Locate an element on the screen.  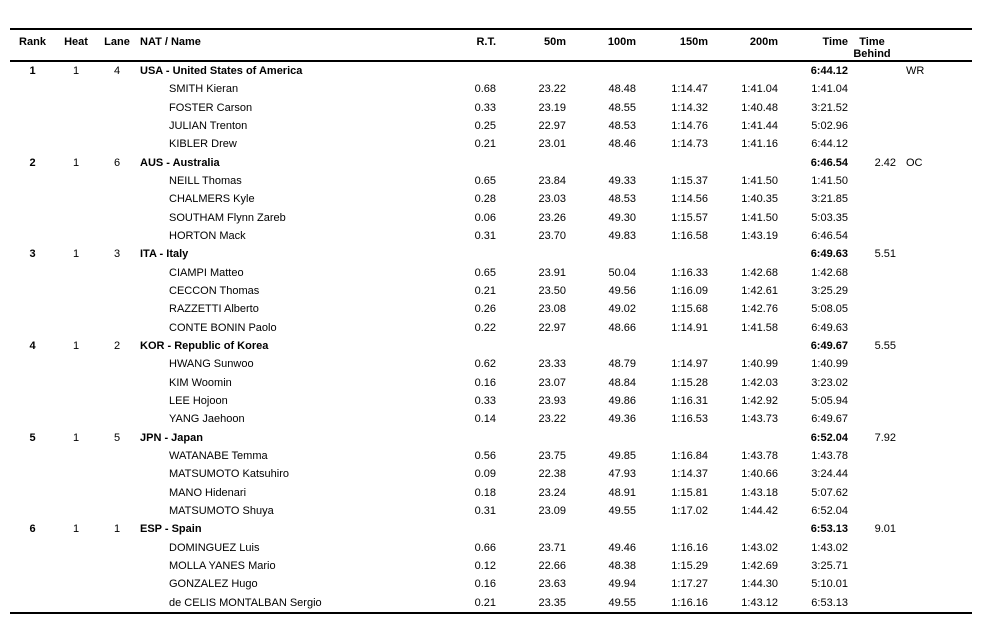
split-200m-cell: 1:40.48 is located at coordinates (759, 107).